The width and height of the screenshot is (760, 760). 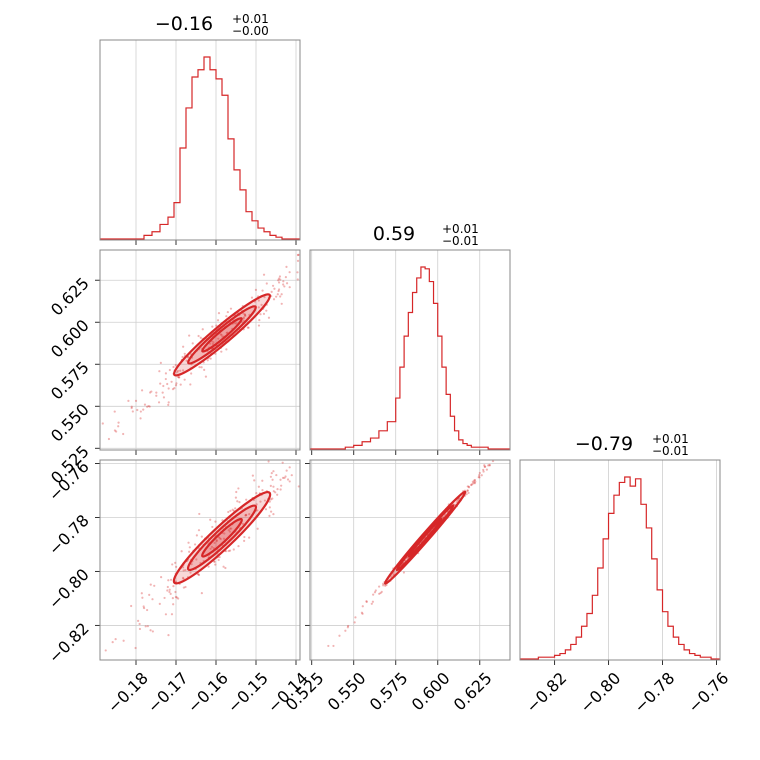 What do you see at coordinates (208, 692) in the screenshot?
I see `x-tick-label: −0.16` at bounding box center [208, 692].